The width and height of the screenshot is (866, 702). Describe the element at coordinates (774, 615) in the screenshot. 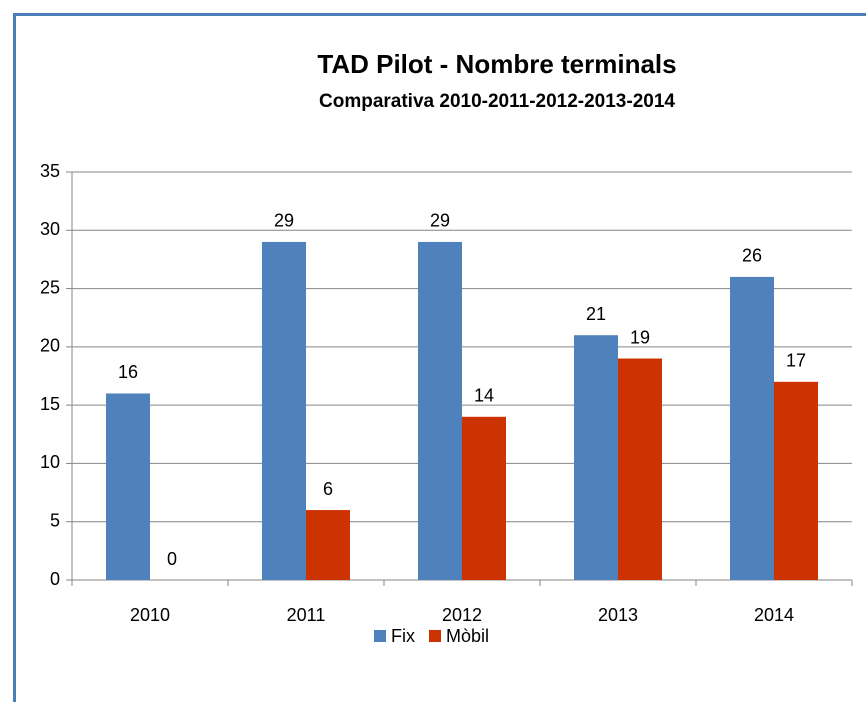

I see `x-tick-label: 2014` at that location.